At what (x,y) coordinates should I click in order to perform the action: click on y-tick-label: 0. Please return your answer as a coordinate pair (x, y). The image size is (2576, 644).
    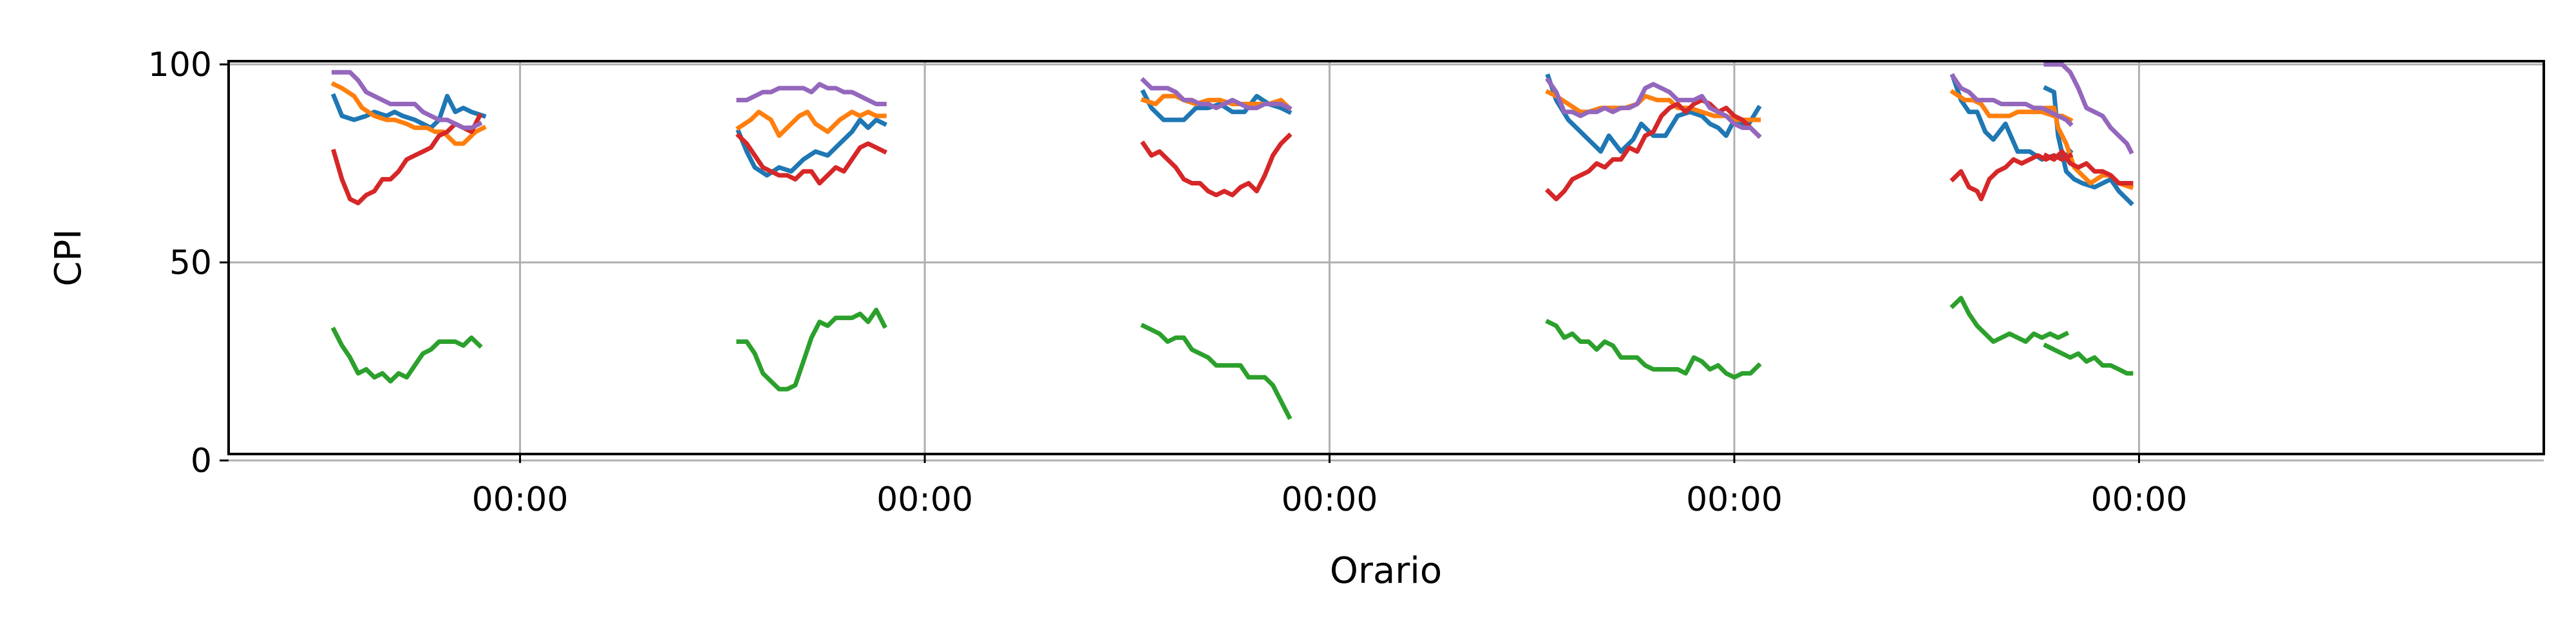
    Looking at the image, I should click on (201, 461).